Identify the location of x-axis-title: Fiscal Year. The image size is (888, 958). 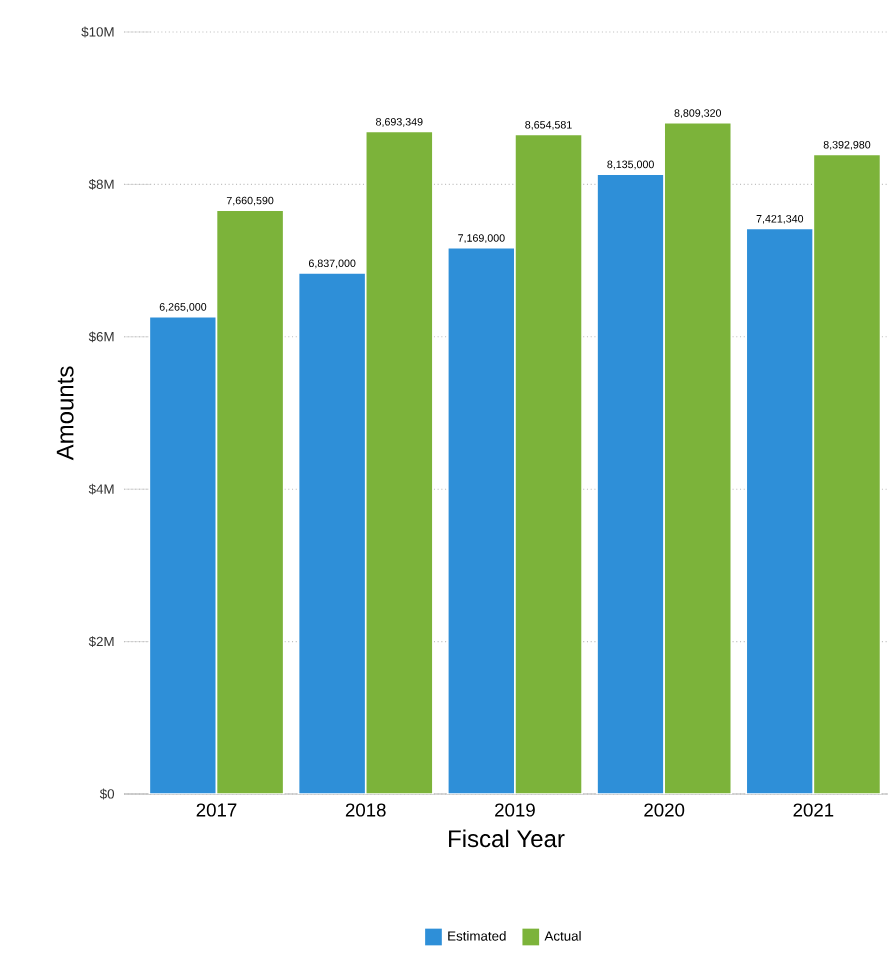
(507, 838).